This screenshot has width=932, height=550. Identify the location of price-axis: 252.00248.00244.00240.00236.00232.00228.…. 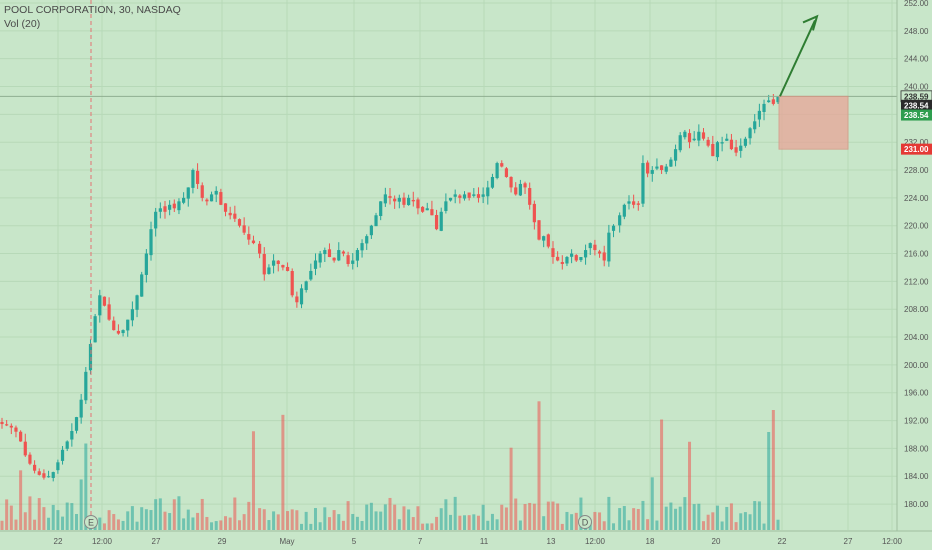
(914, 275).